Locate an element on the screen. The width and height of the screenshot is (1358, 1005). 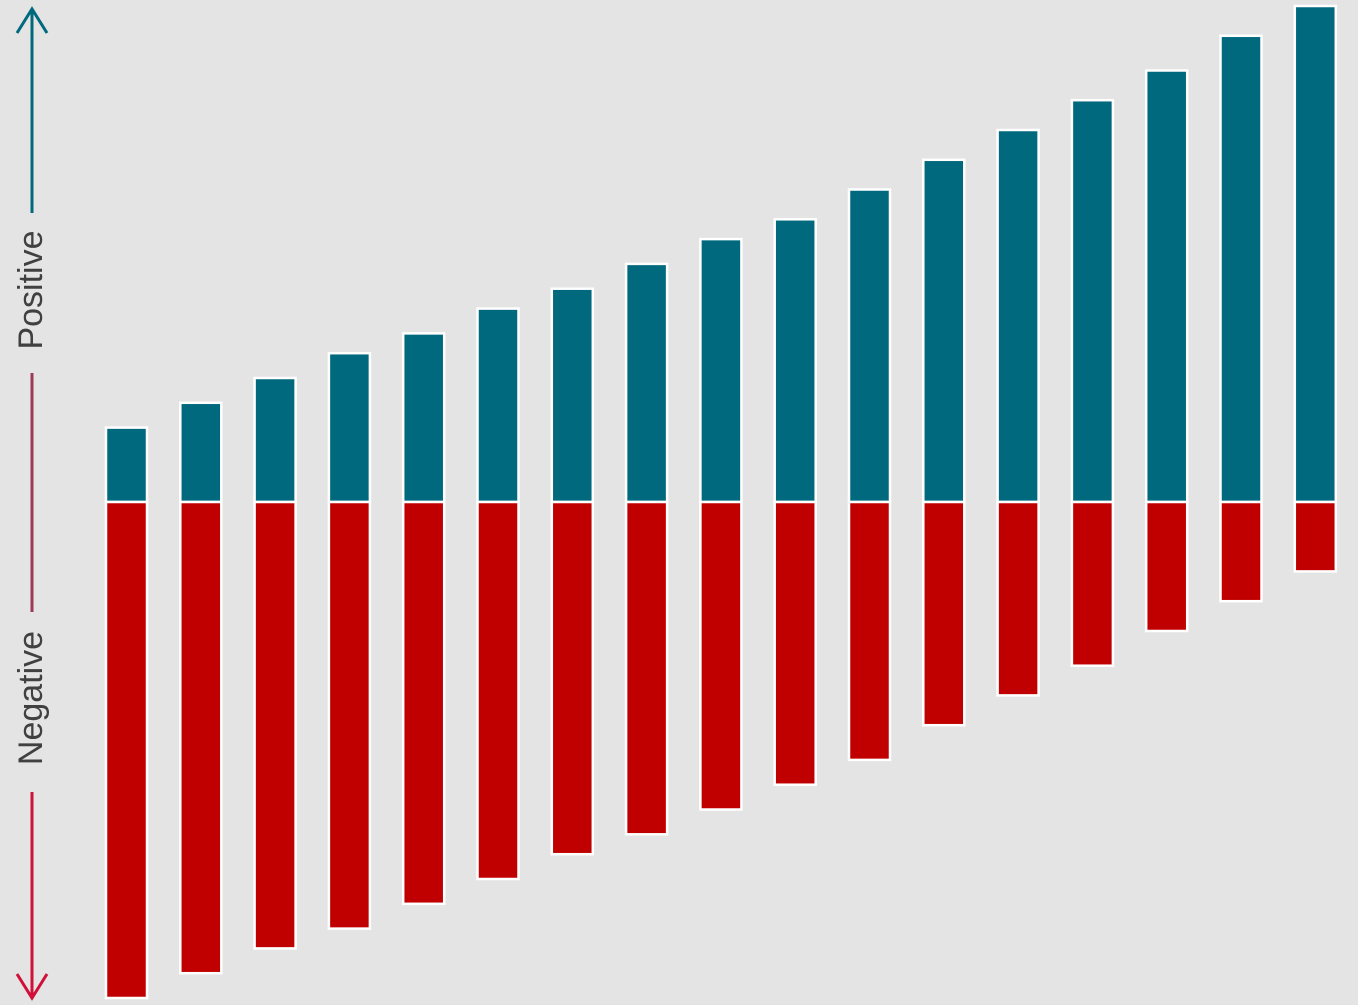
up-arrow-icon is located at coordinates (32, 20).